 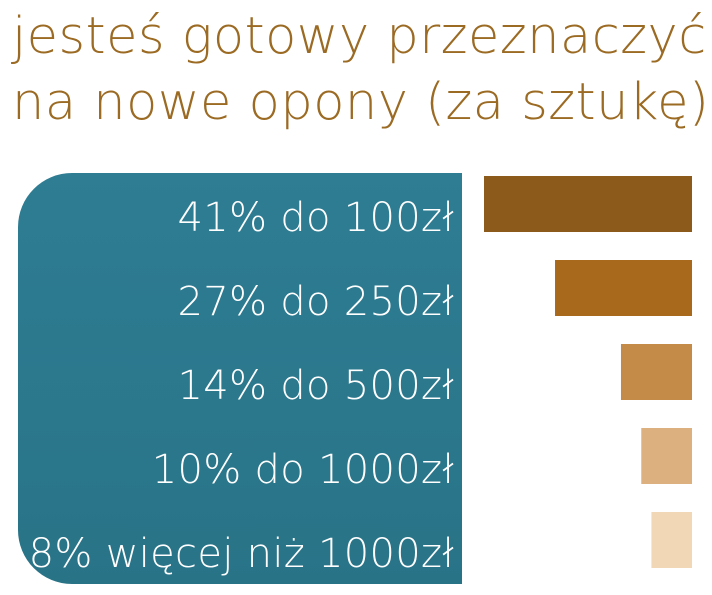 What do you see at coordinates (302, 470) in the screenshot?
I see `bar-label-4: 10% do 1000zł` at bounding box center [302, 470].